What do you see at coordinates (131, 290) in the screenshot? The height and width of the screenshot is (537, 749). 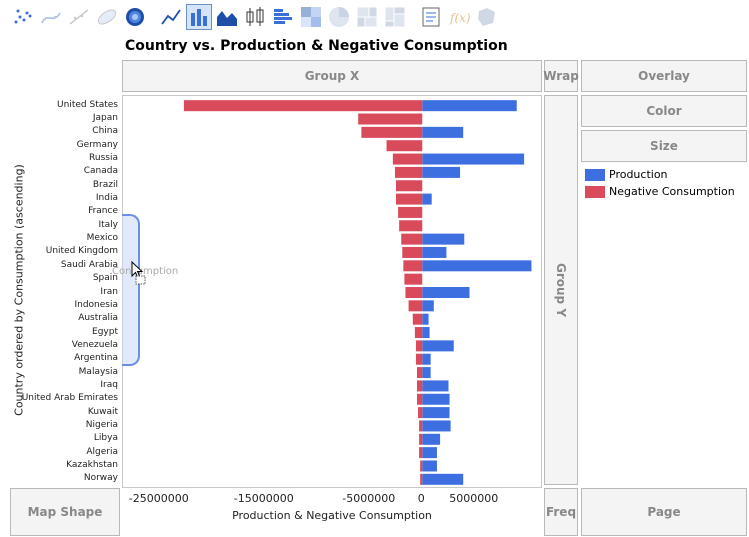 I see `drop-zone-handle` at bounding box center [131, 290].